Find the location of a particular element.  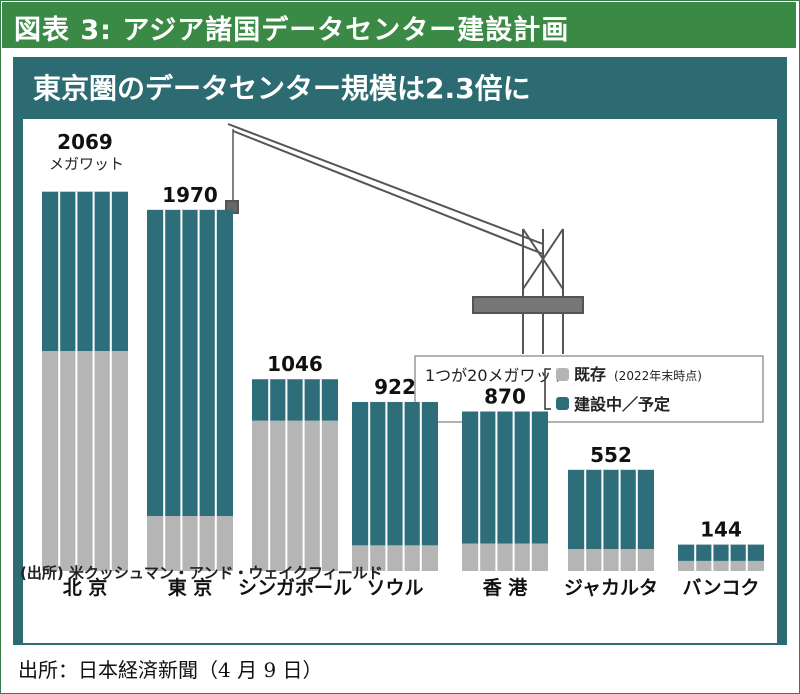

source-citation: 出所：日本経済新聞（4 月 9 日） is located at coordinates (170, 670).